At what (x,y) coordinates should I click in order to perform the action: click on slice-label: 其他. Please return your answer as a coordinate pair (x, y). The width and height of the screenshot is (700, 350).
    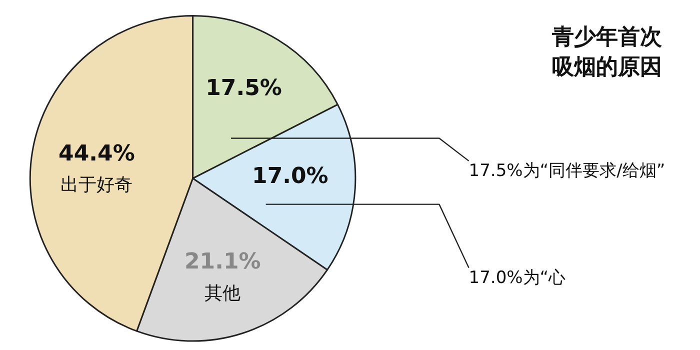
    Looking at the image, I should click on (222, 293).